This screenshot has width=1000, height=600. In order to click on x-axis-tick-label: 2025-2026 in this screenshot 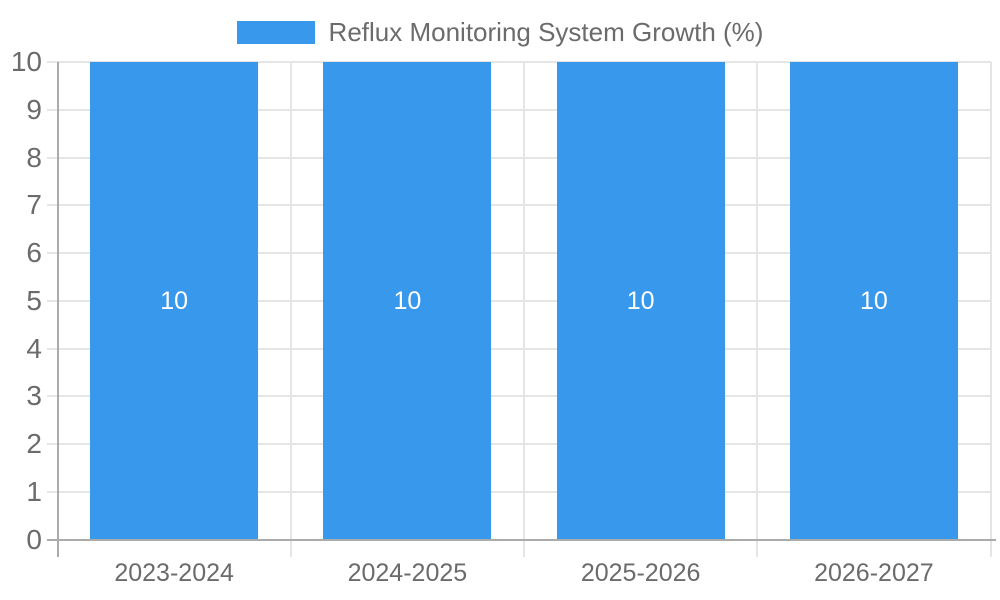, I will do `click(640, 573)`.